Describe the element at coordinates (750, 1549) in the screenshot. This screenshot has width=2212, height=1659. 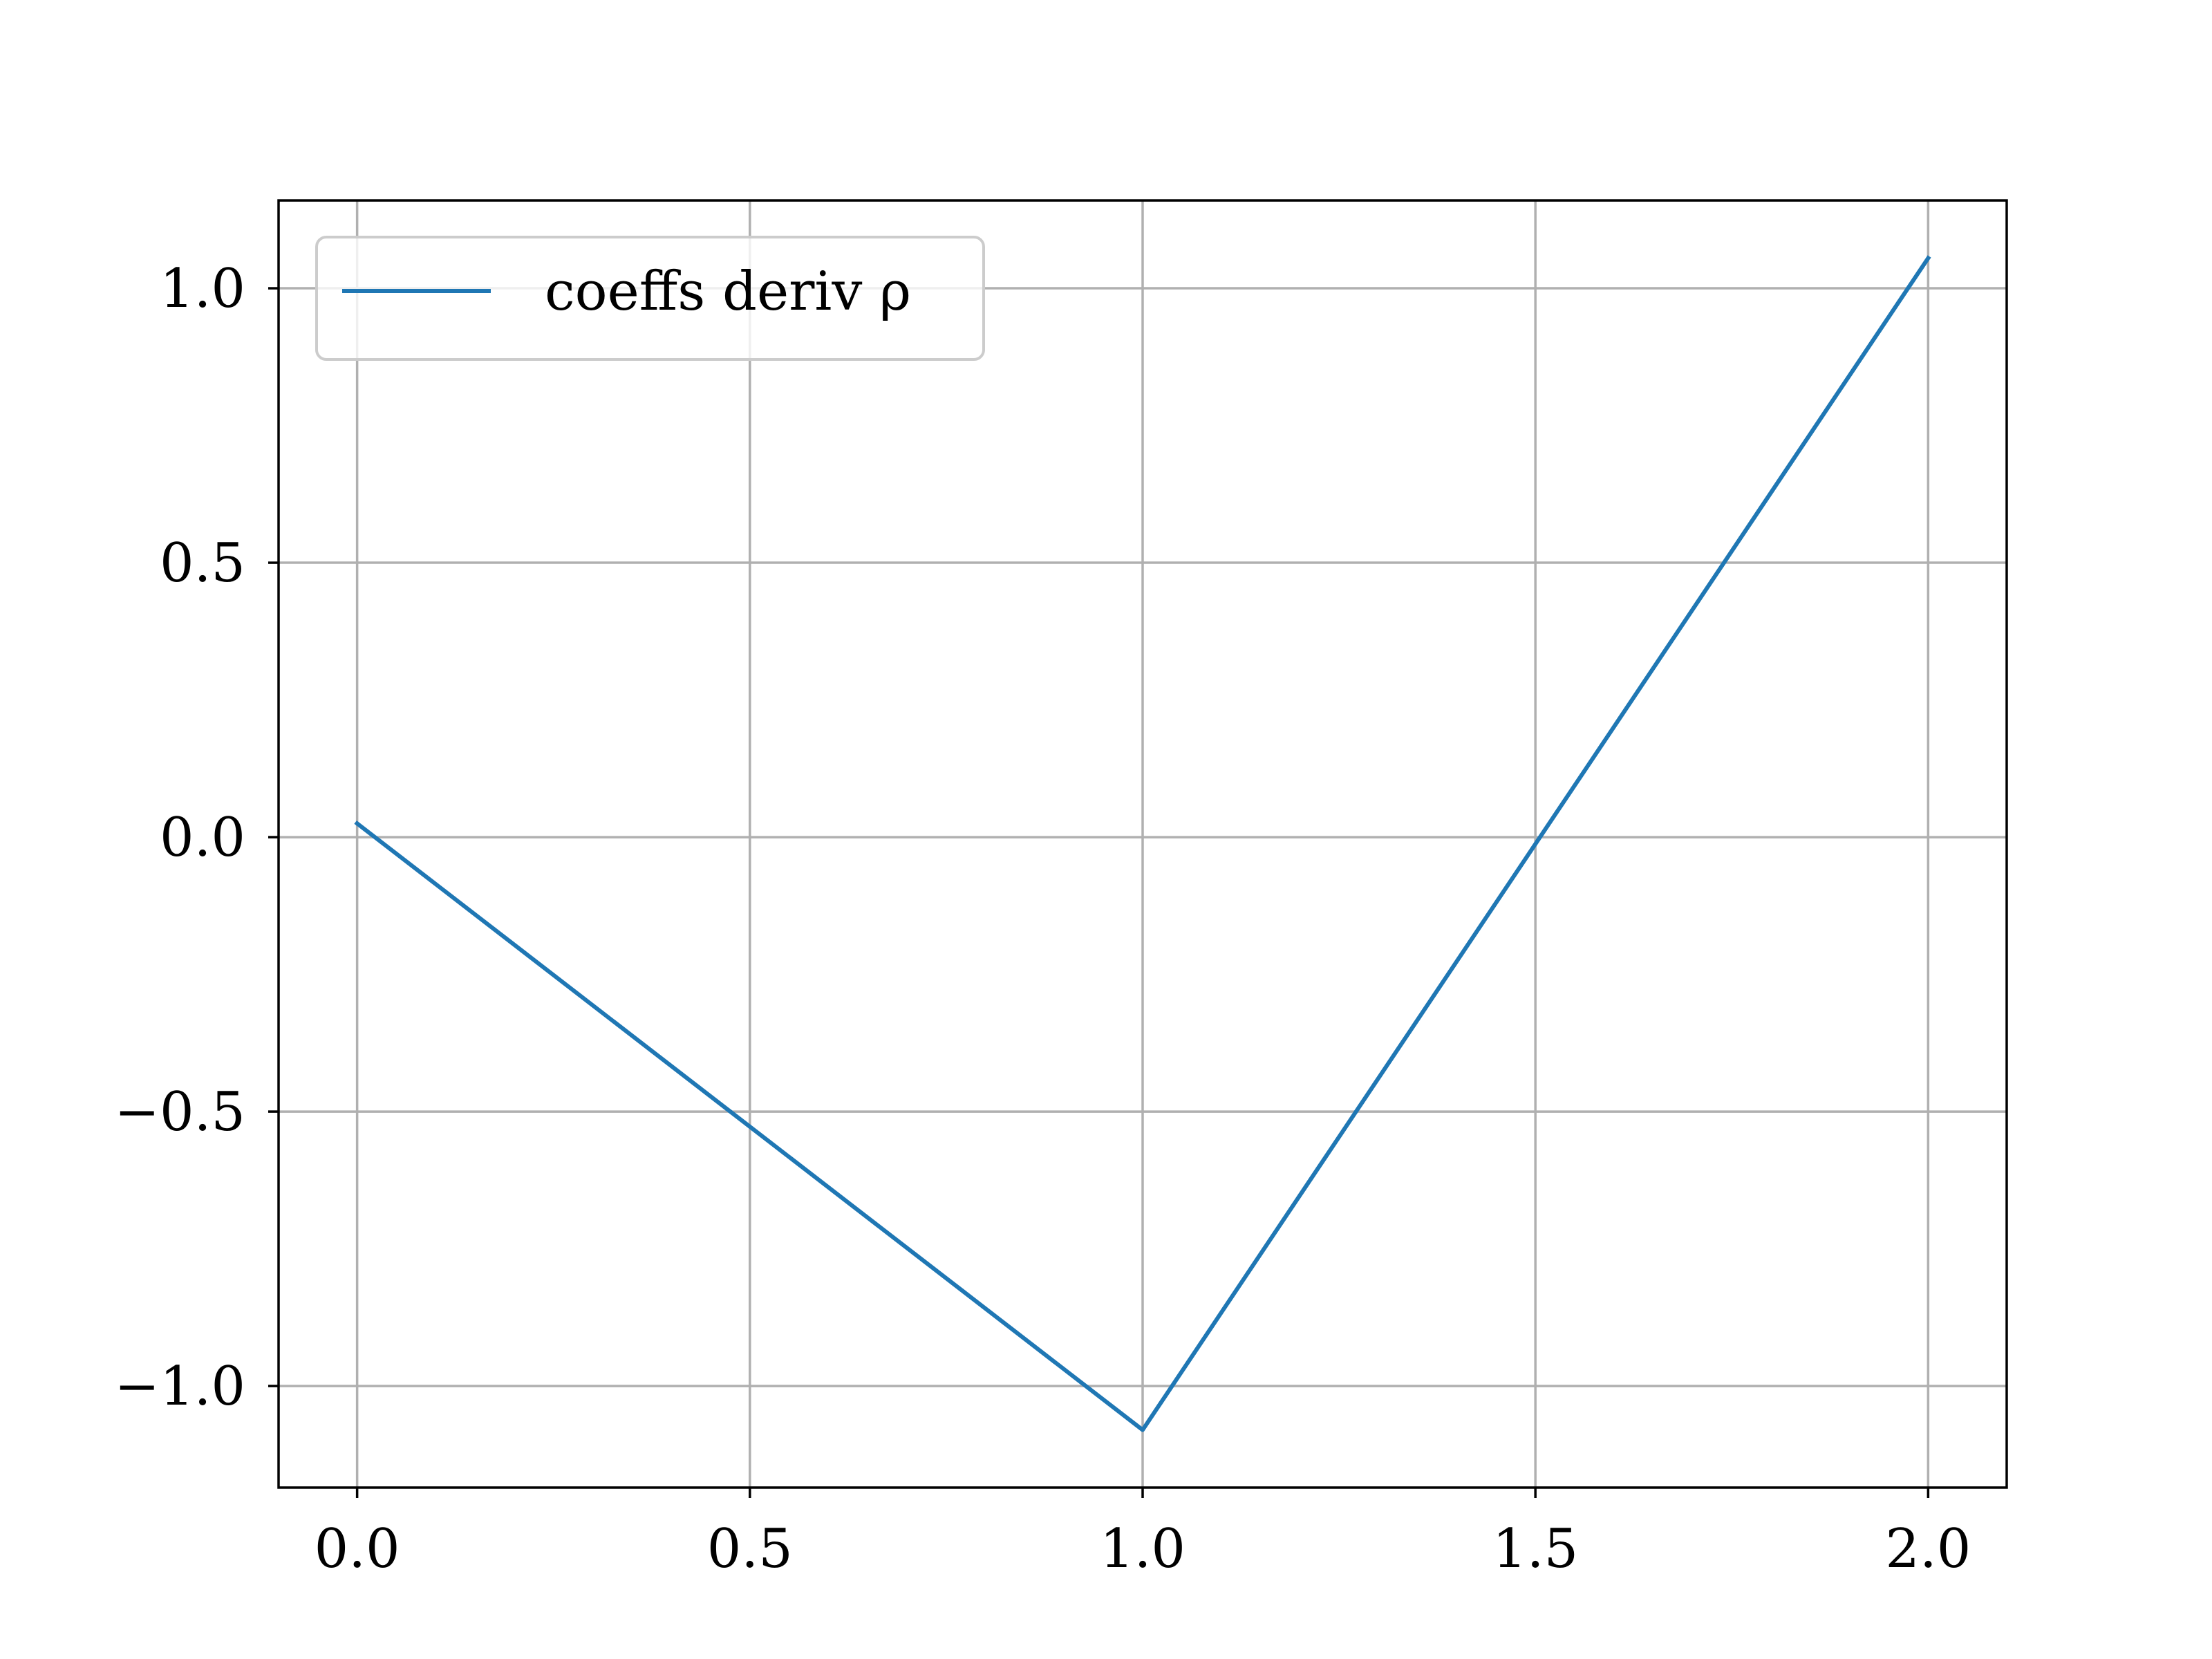
I see `x-tick-label: 0.5` at that location.